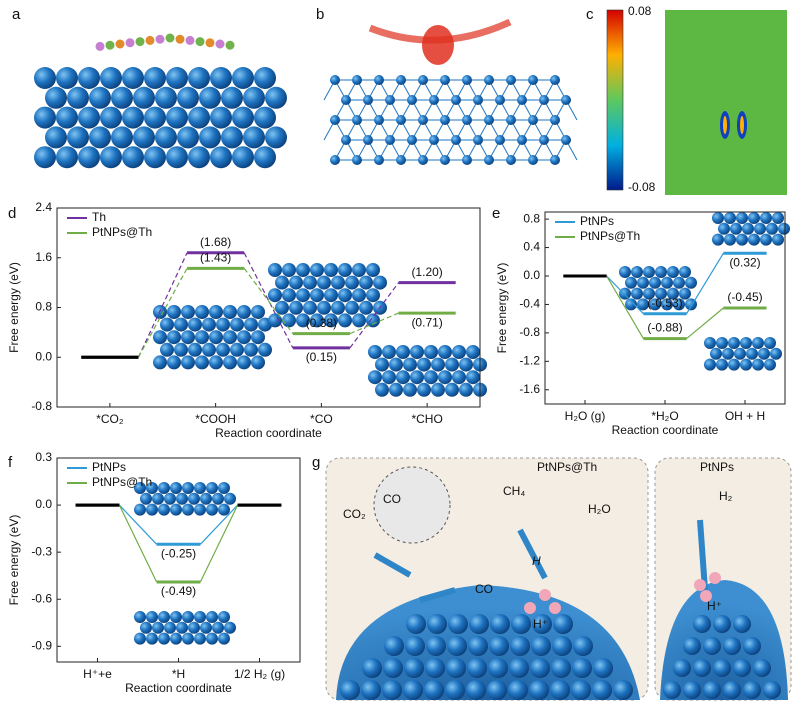  What do you see at coordinates (615, 100) in the screenshot?
I see `colorbar` at bounding box center [615, 100].